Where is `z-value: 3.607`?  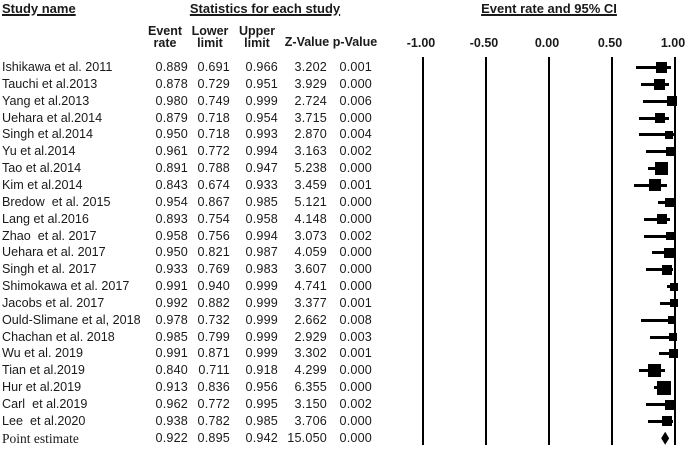 z-value: 3.607 is located at coordinates (310, 269).